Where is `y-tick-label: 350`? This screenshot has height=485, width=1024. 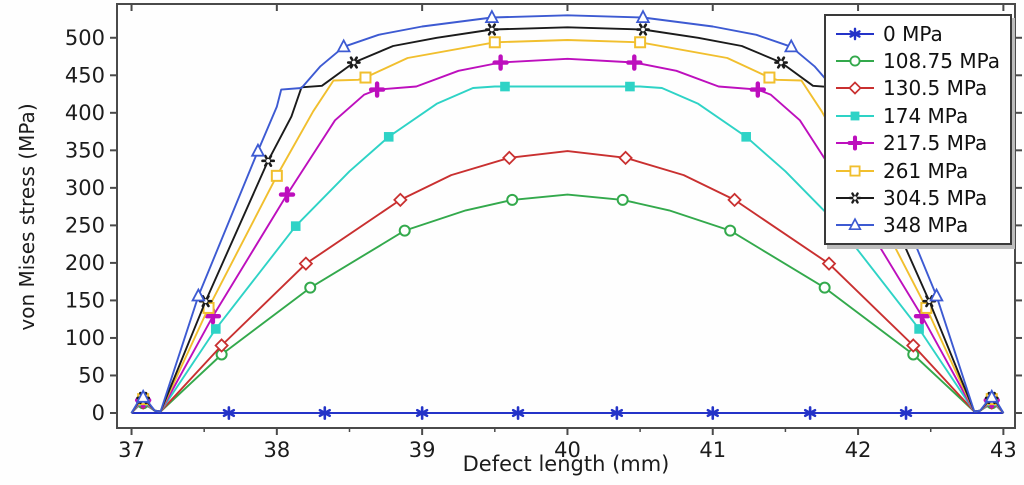 y-tick-label: 350 is located at coordinates (85, 150).